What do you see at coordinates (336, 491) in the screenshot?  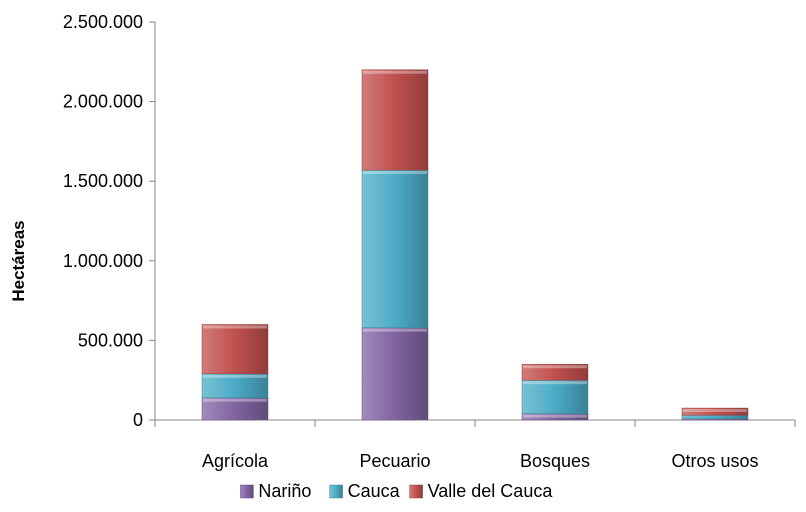 I see `legend-swatch-cauca` at bounding box center [336, 491].